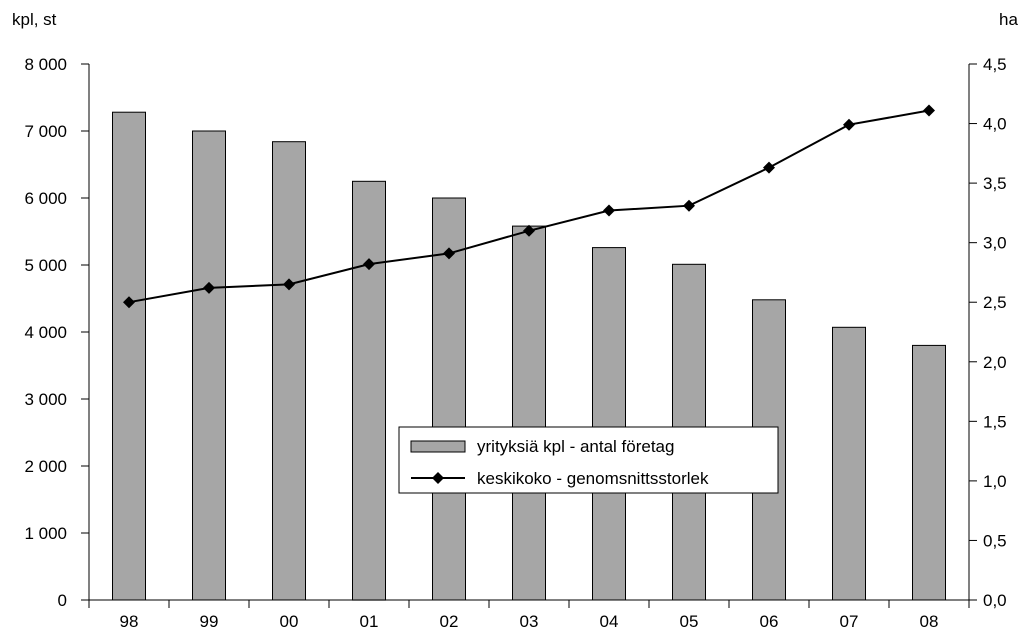 The width and height of the screenshot is (1027, 635). I want to click on left-axis-unit-label: kpl, st, so click(34, 19).